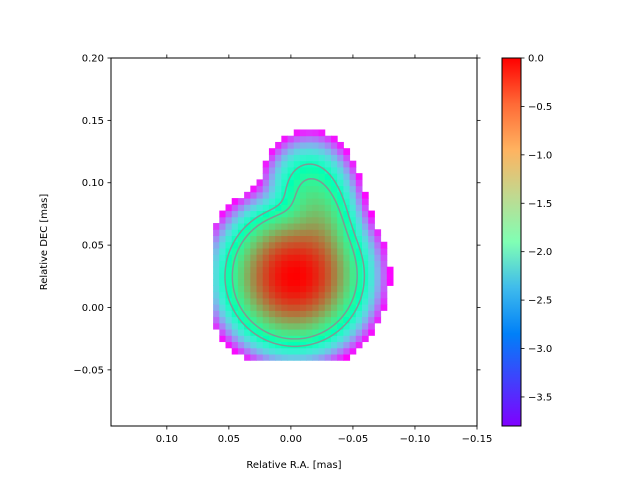 This screenshot has height=480, width=640. What do you see at coordinates (353, 439) in the screenshot?
I see `x-tick-label: −0.05` at bounding box center [353, 439].